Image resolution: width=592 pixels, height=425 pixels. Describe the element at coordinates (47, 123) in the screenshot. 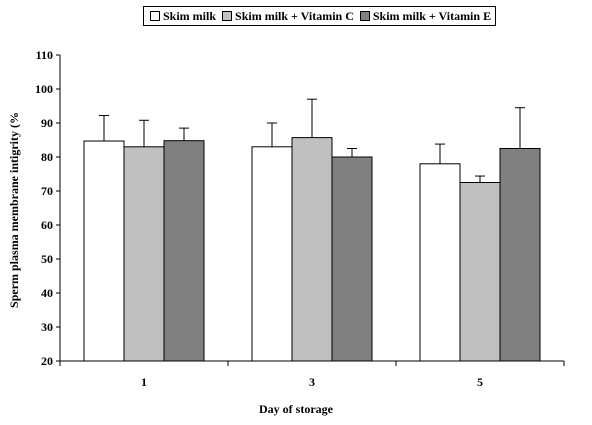

I see `y-tick-label-90: 90` at that location.